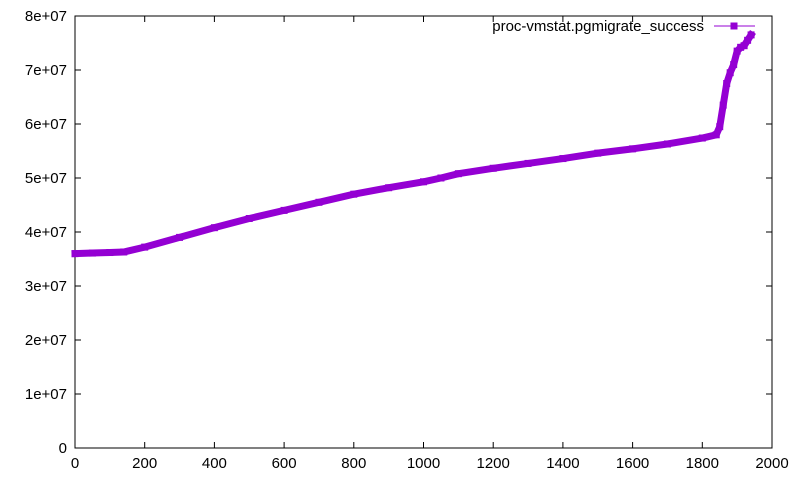 This screenshot has width=800, height=480. I want to click on y-tick-label: 3e+07, so click(46, 286).